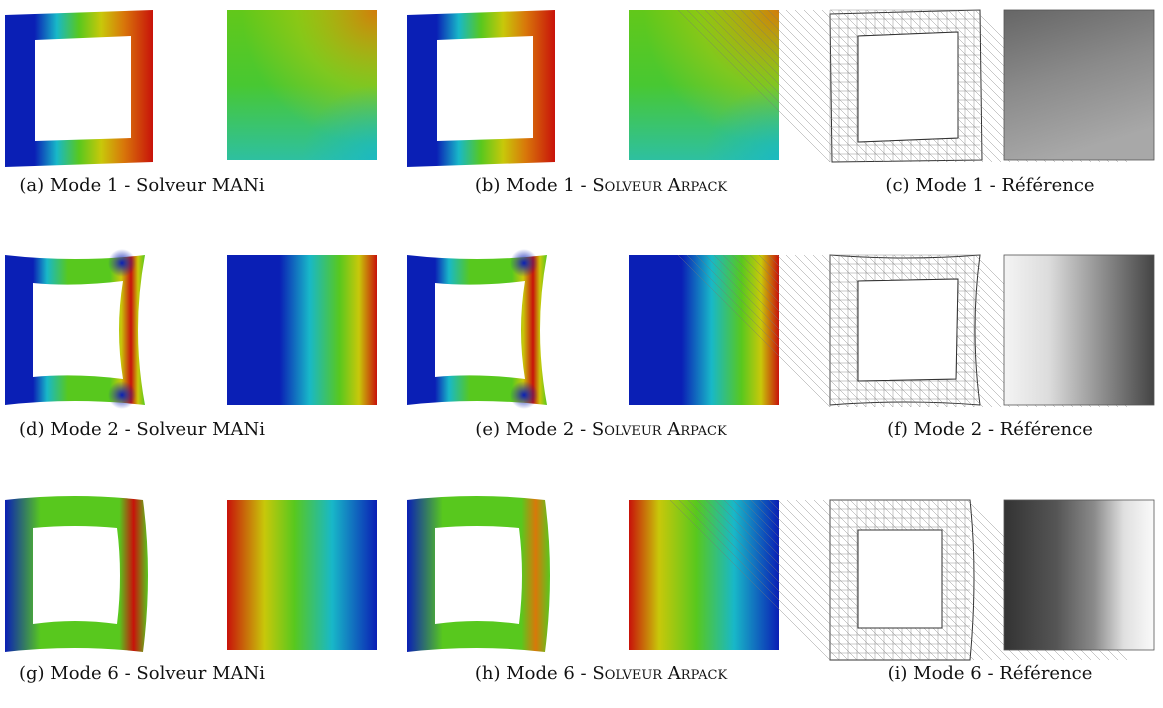 Image resolution: width=1163 pixels, height=708 pixels. I want to click on panel-f, so click(916, 331).